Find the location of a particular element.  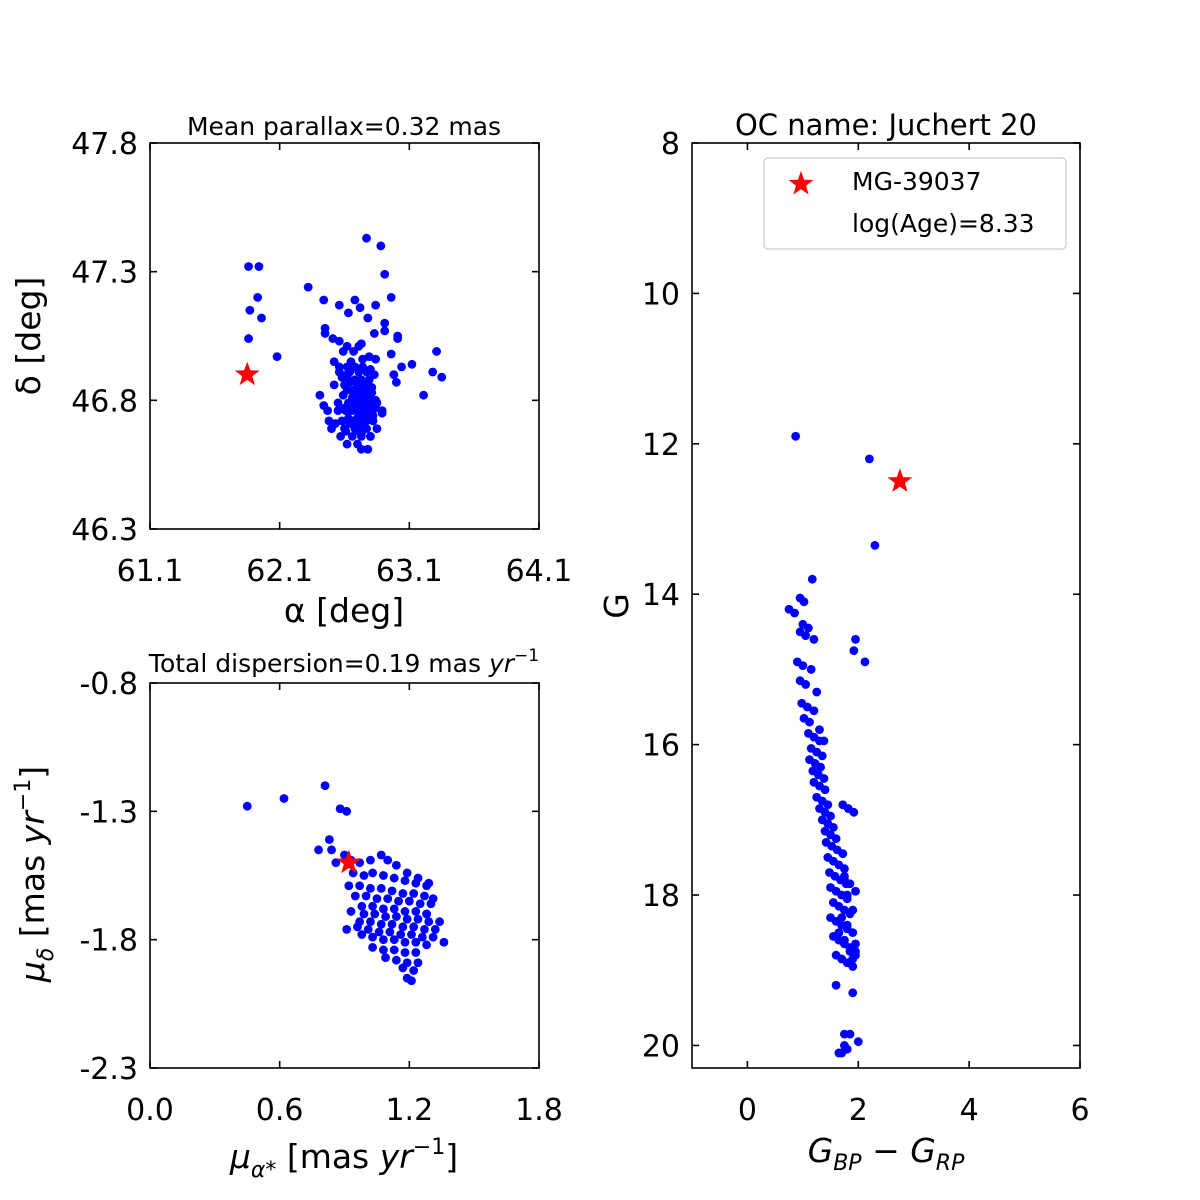

pm-x-axis-label: μα* [mas yr−1] is located at coordinates (343, 1159).